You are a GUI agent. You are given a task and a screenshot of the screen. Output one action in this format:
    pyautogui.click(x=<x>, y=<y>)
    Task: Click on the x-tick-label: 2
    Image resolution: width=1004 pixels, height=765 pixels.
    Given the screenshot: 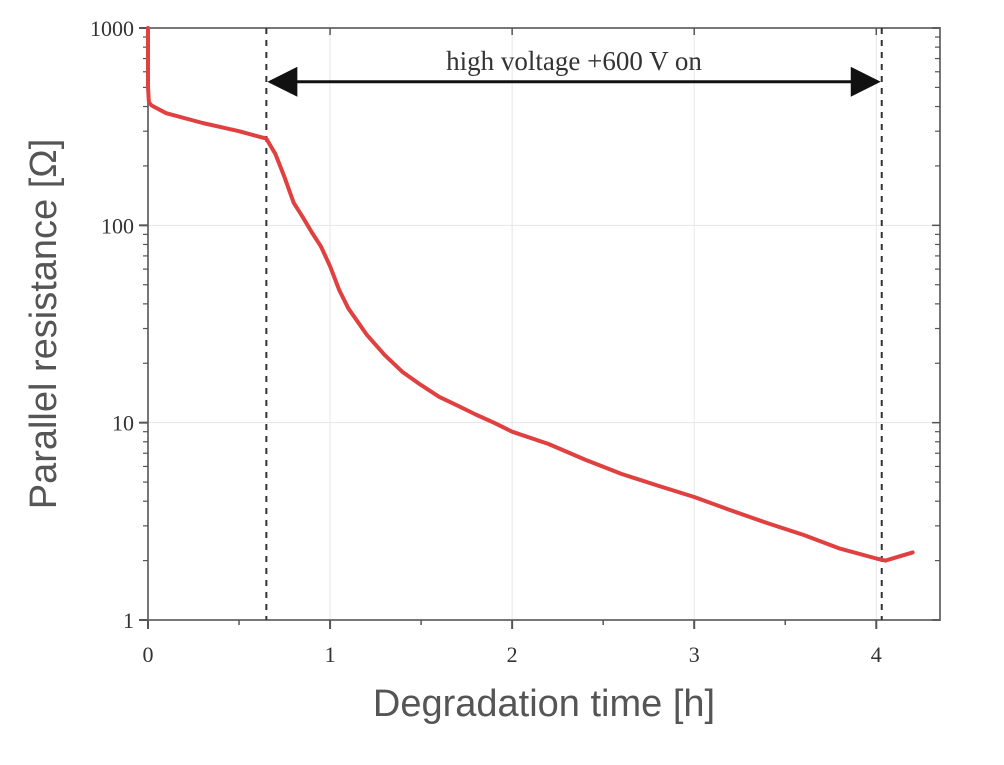 What is the action you would take?
    pyautogui.click(x=512, y=654)
    